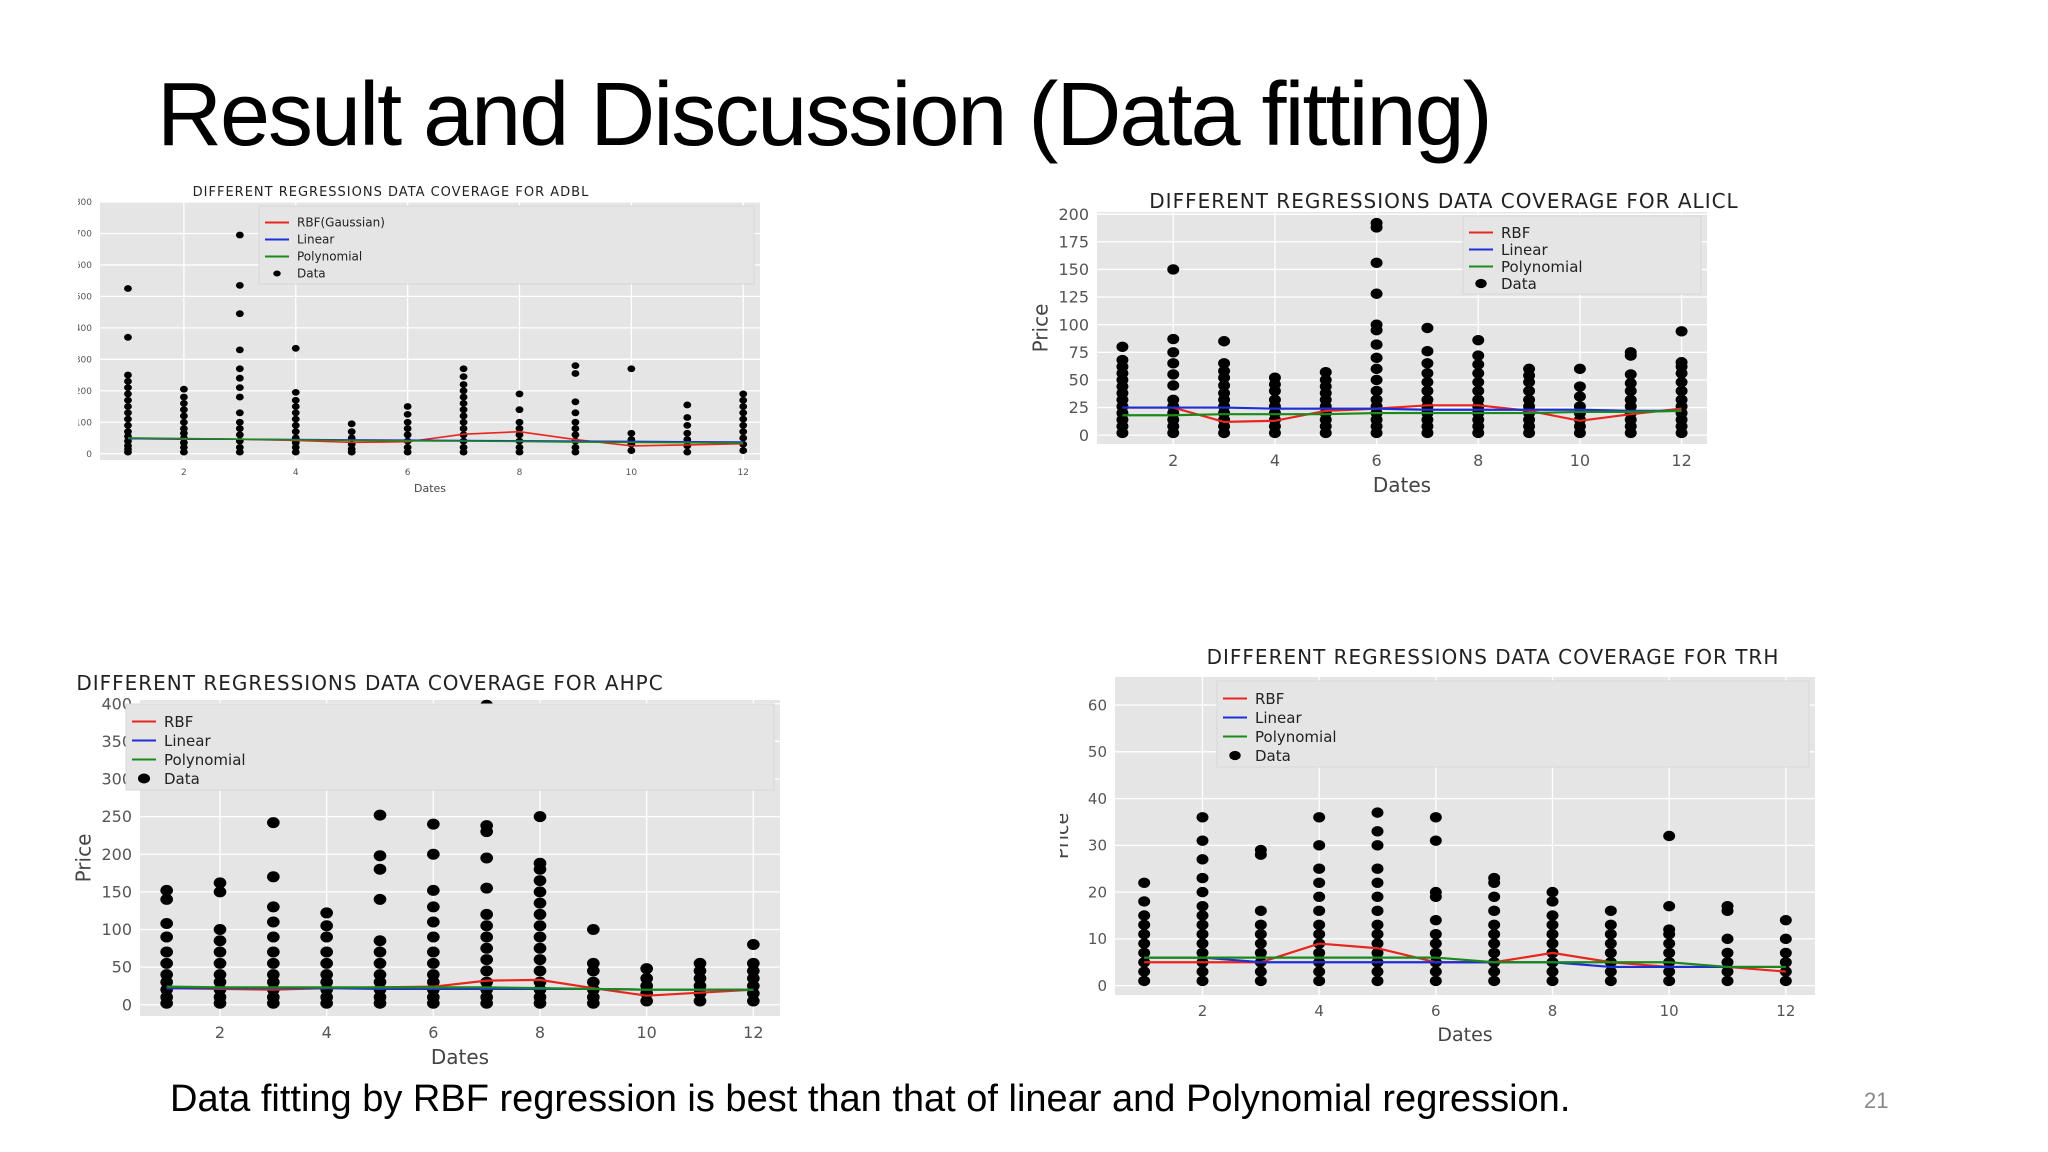 This screenshot has height=1152, width=2048. Describe the element at coordinates (296, 473) in the screenshot. I see `x-tick-label: 4` at that location.